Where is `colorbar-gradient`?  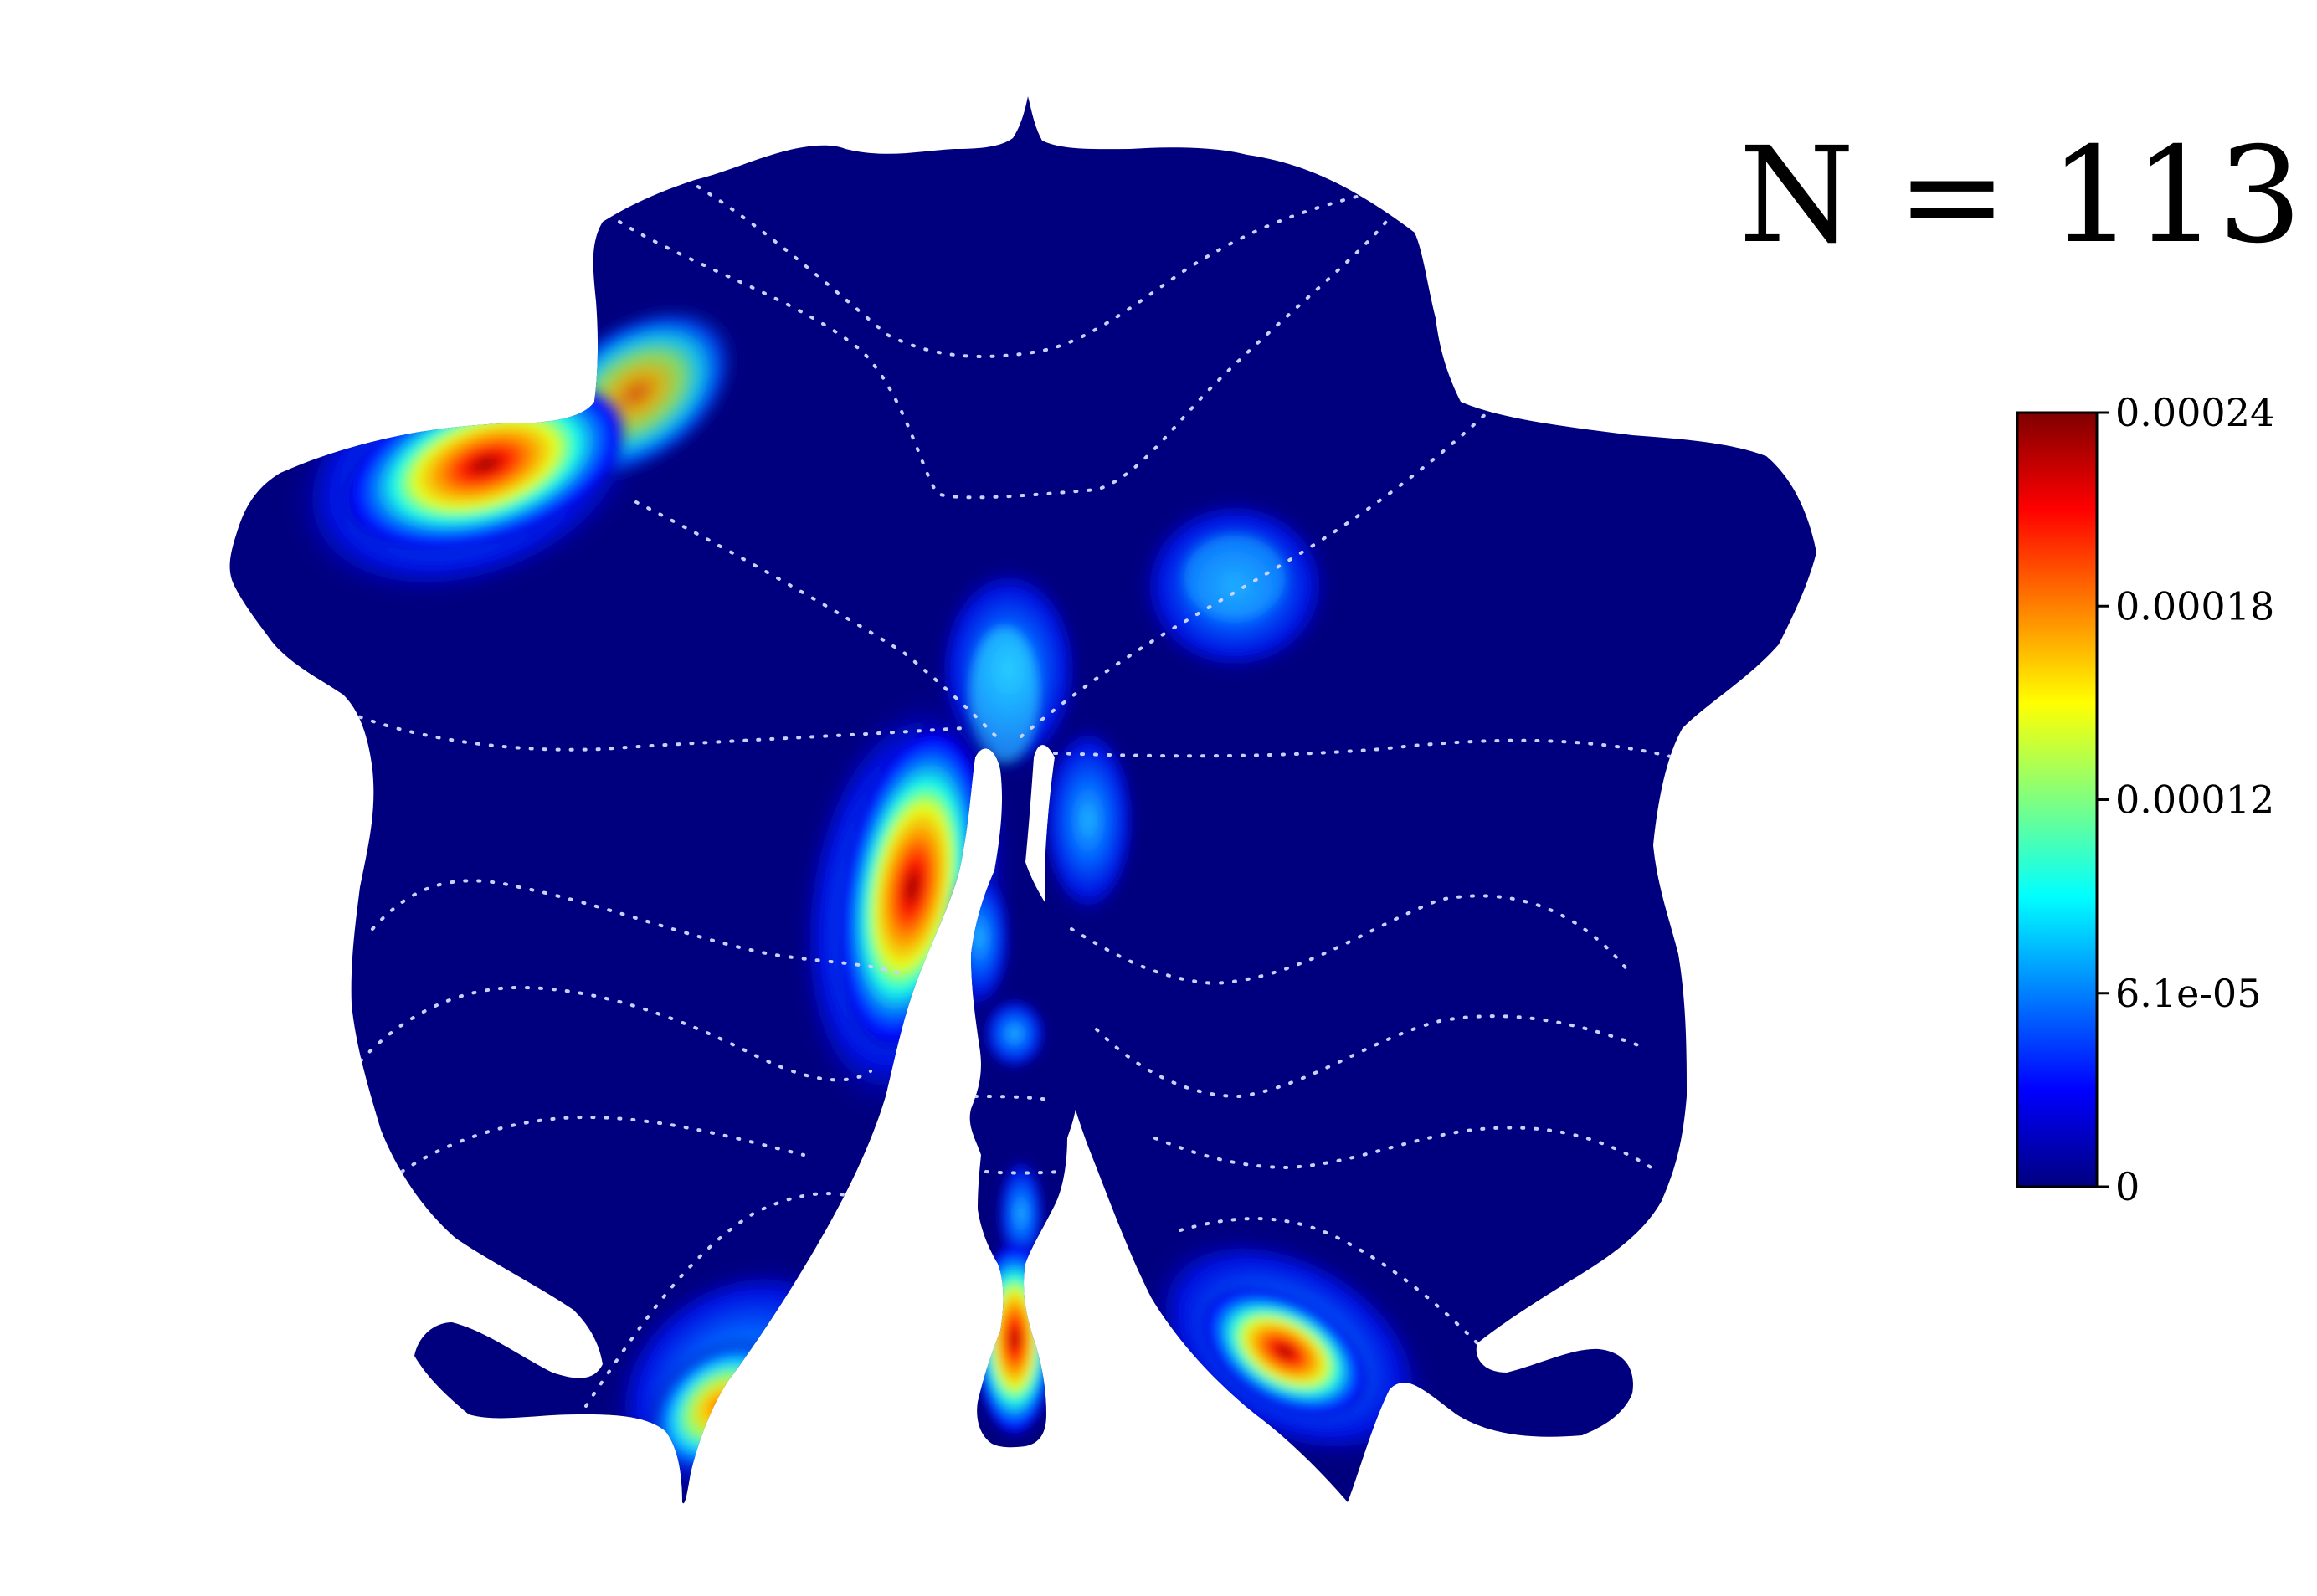
colorbar-gradient is located at coordinates (2057, 799).